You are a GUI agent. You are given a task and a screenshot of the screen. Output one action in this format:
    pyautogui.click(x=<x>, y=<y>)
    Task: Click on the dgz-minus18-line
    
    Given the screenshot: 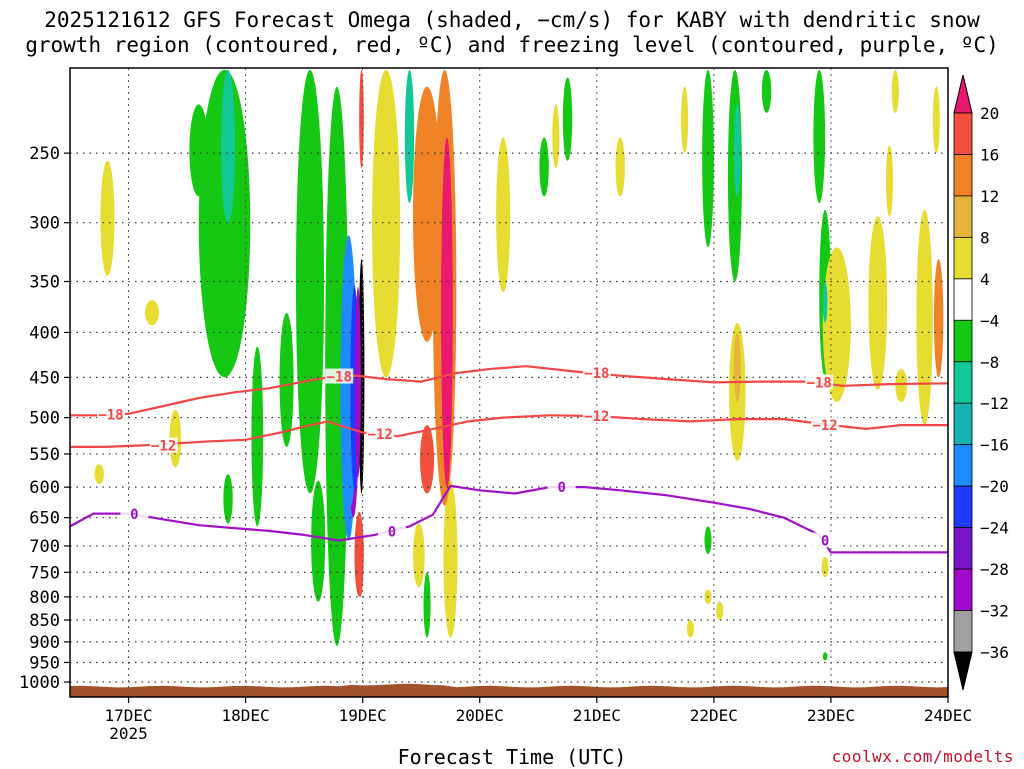 What is the action you would take?
    pyautogui.click(x=509, y=391)
    